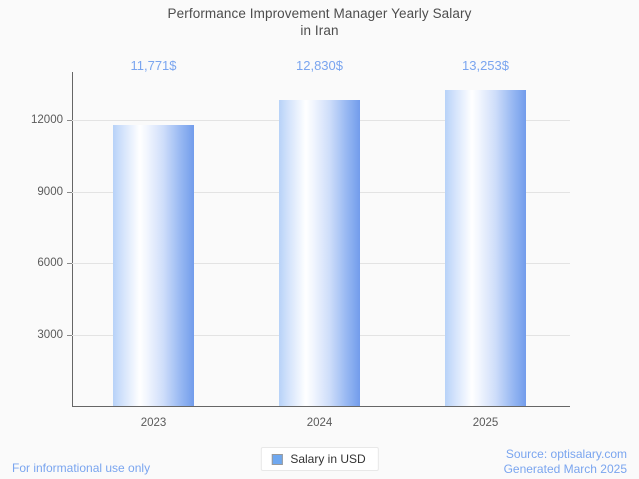 The width and height of the screenshot is (639, 479). I want to click on x-tick-label-2025: 2025, so click(485, 423).